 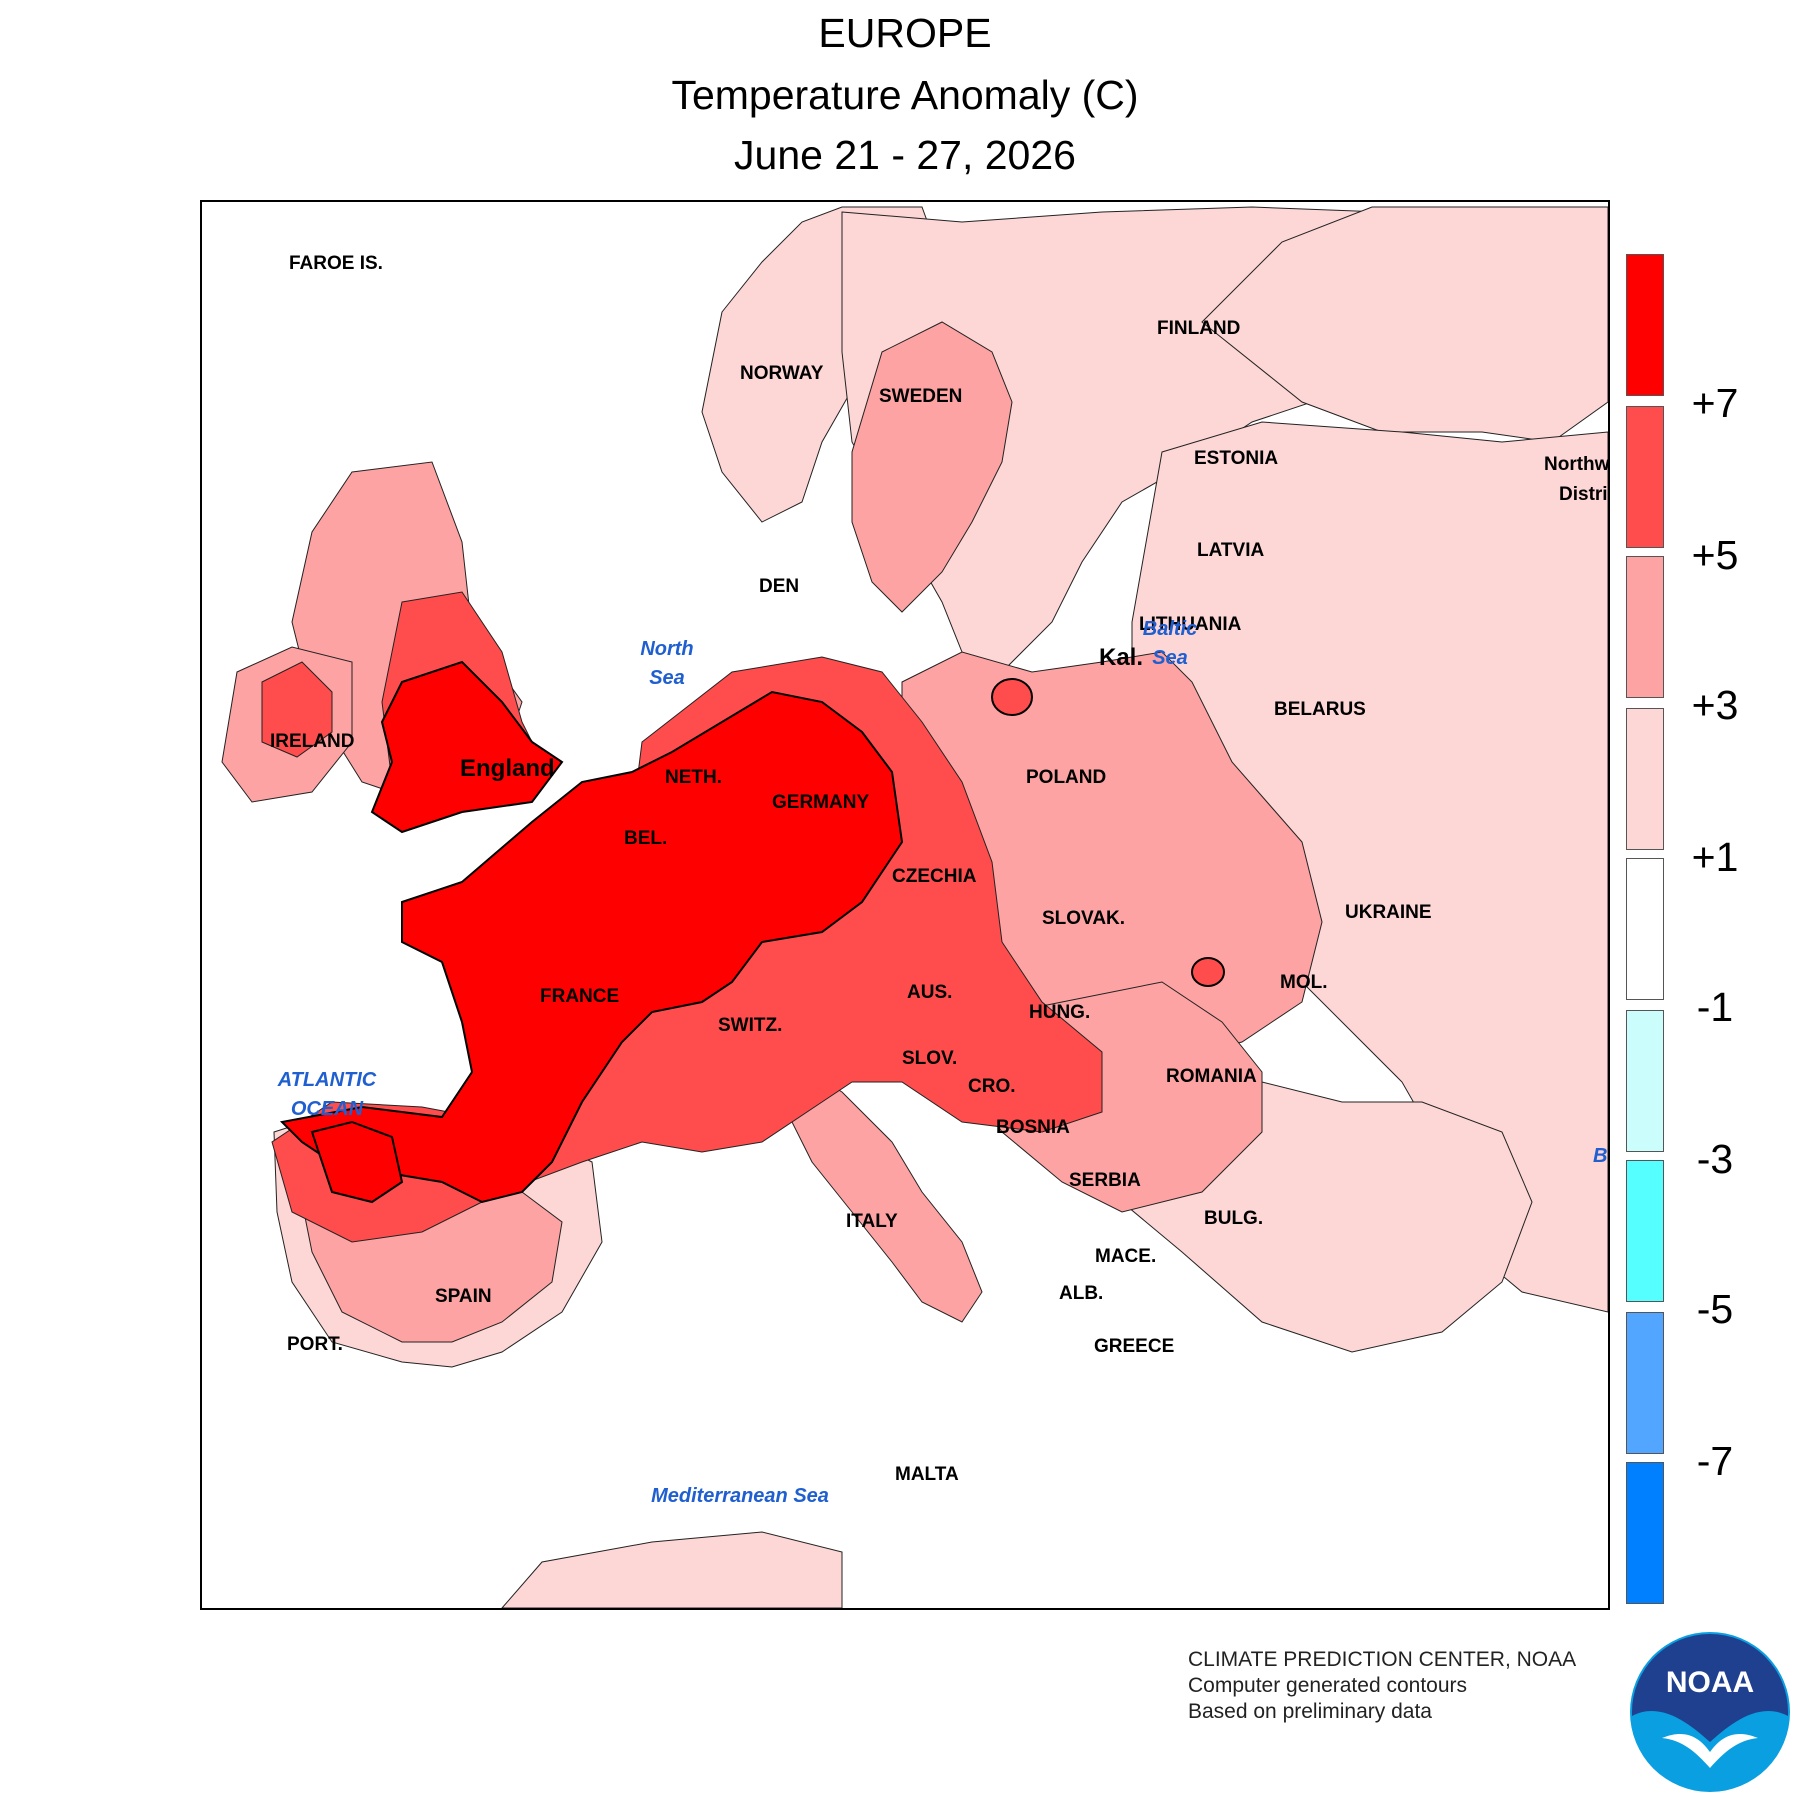 What do you see at coordinates (327, 1080) in the screenshot?
I see `label-atlantic-1: ATLANTIC` at bounding box center [327, 1080].